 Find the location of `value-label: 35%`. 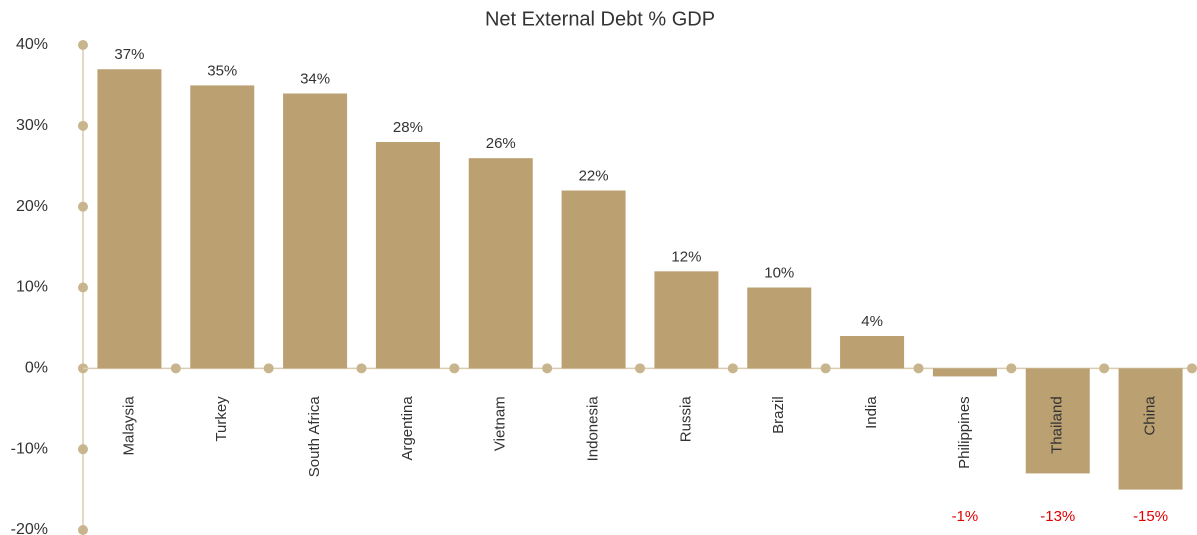

value-label: 35% is located at coordinates (222, 70).